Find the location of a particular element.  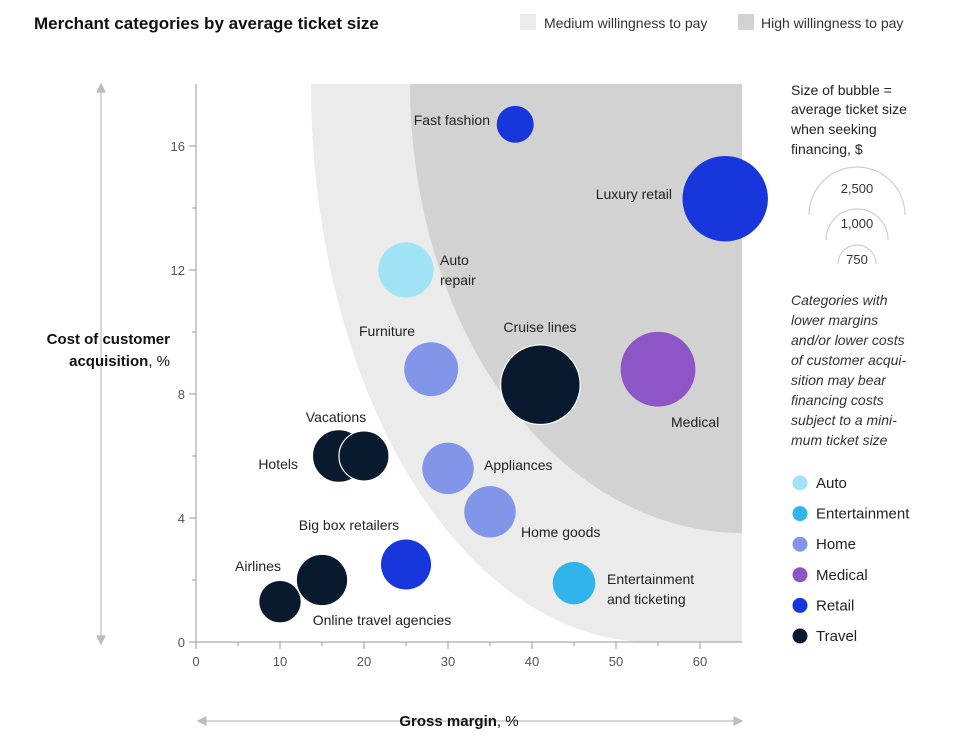

label-online-travel-agencies: Online travel agencies is located at coordinates (382, 620).